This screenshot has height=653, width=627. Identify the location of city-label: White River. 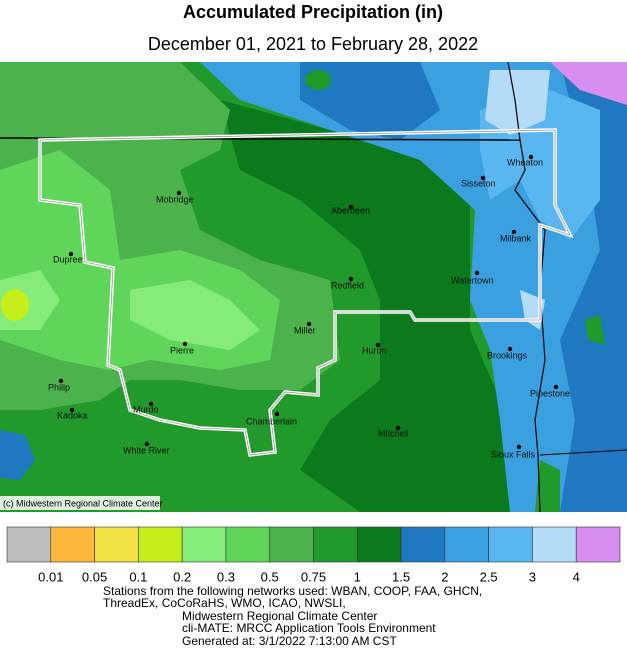
(146, 450).